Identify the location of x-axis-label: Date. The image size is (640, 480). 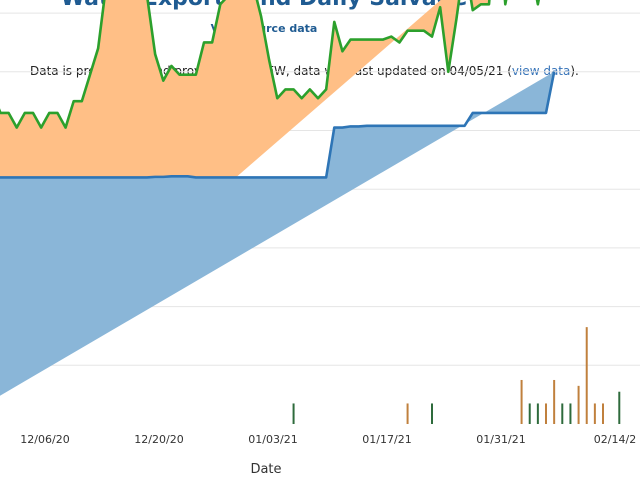
(265, 469).